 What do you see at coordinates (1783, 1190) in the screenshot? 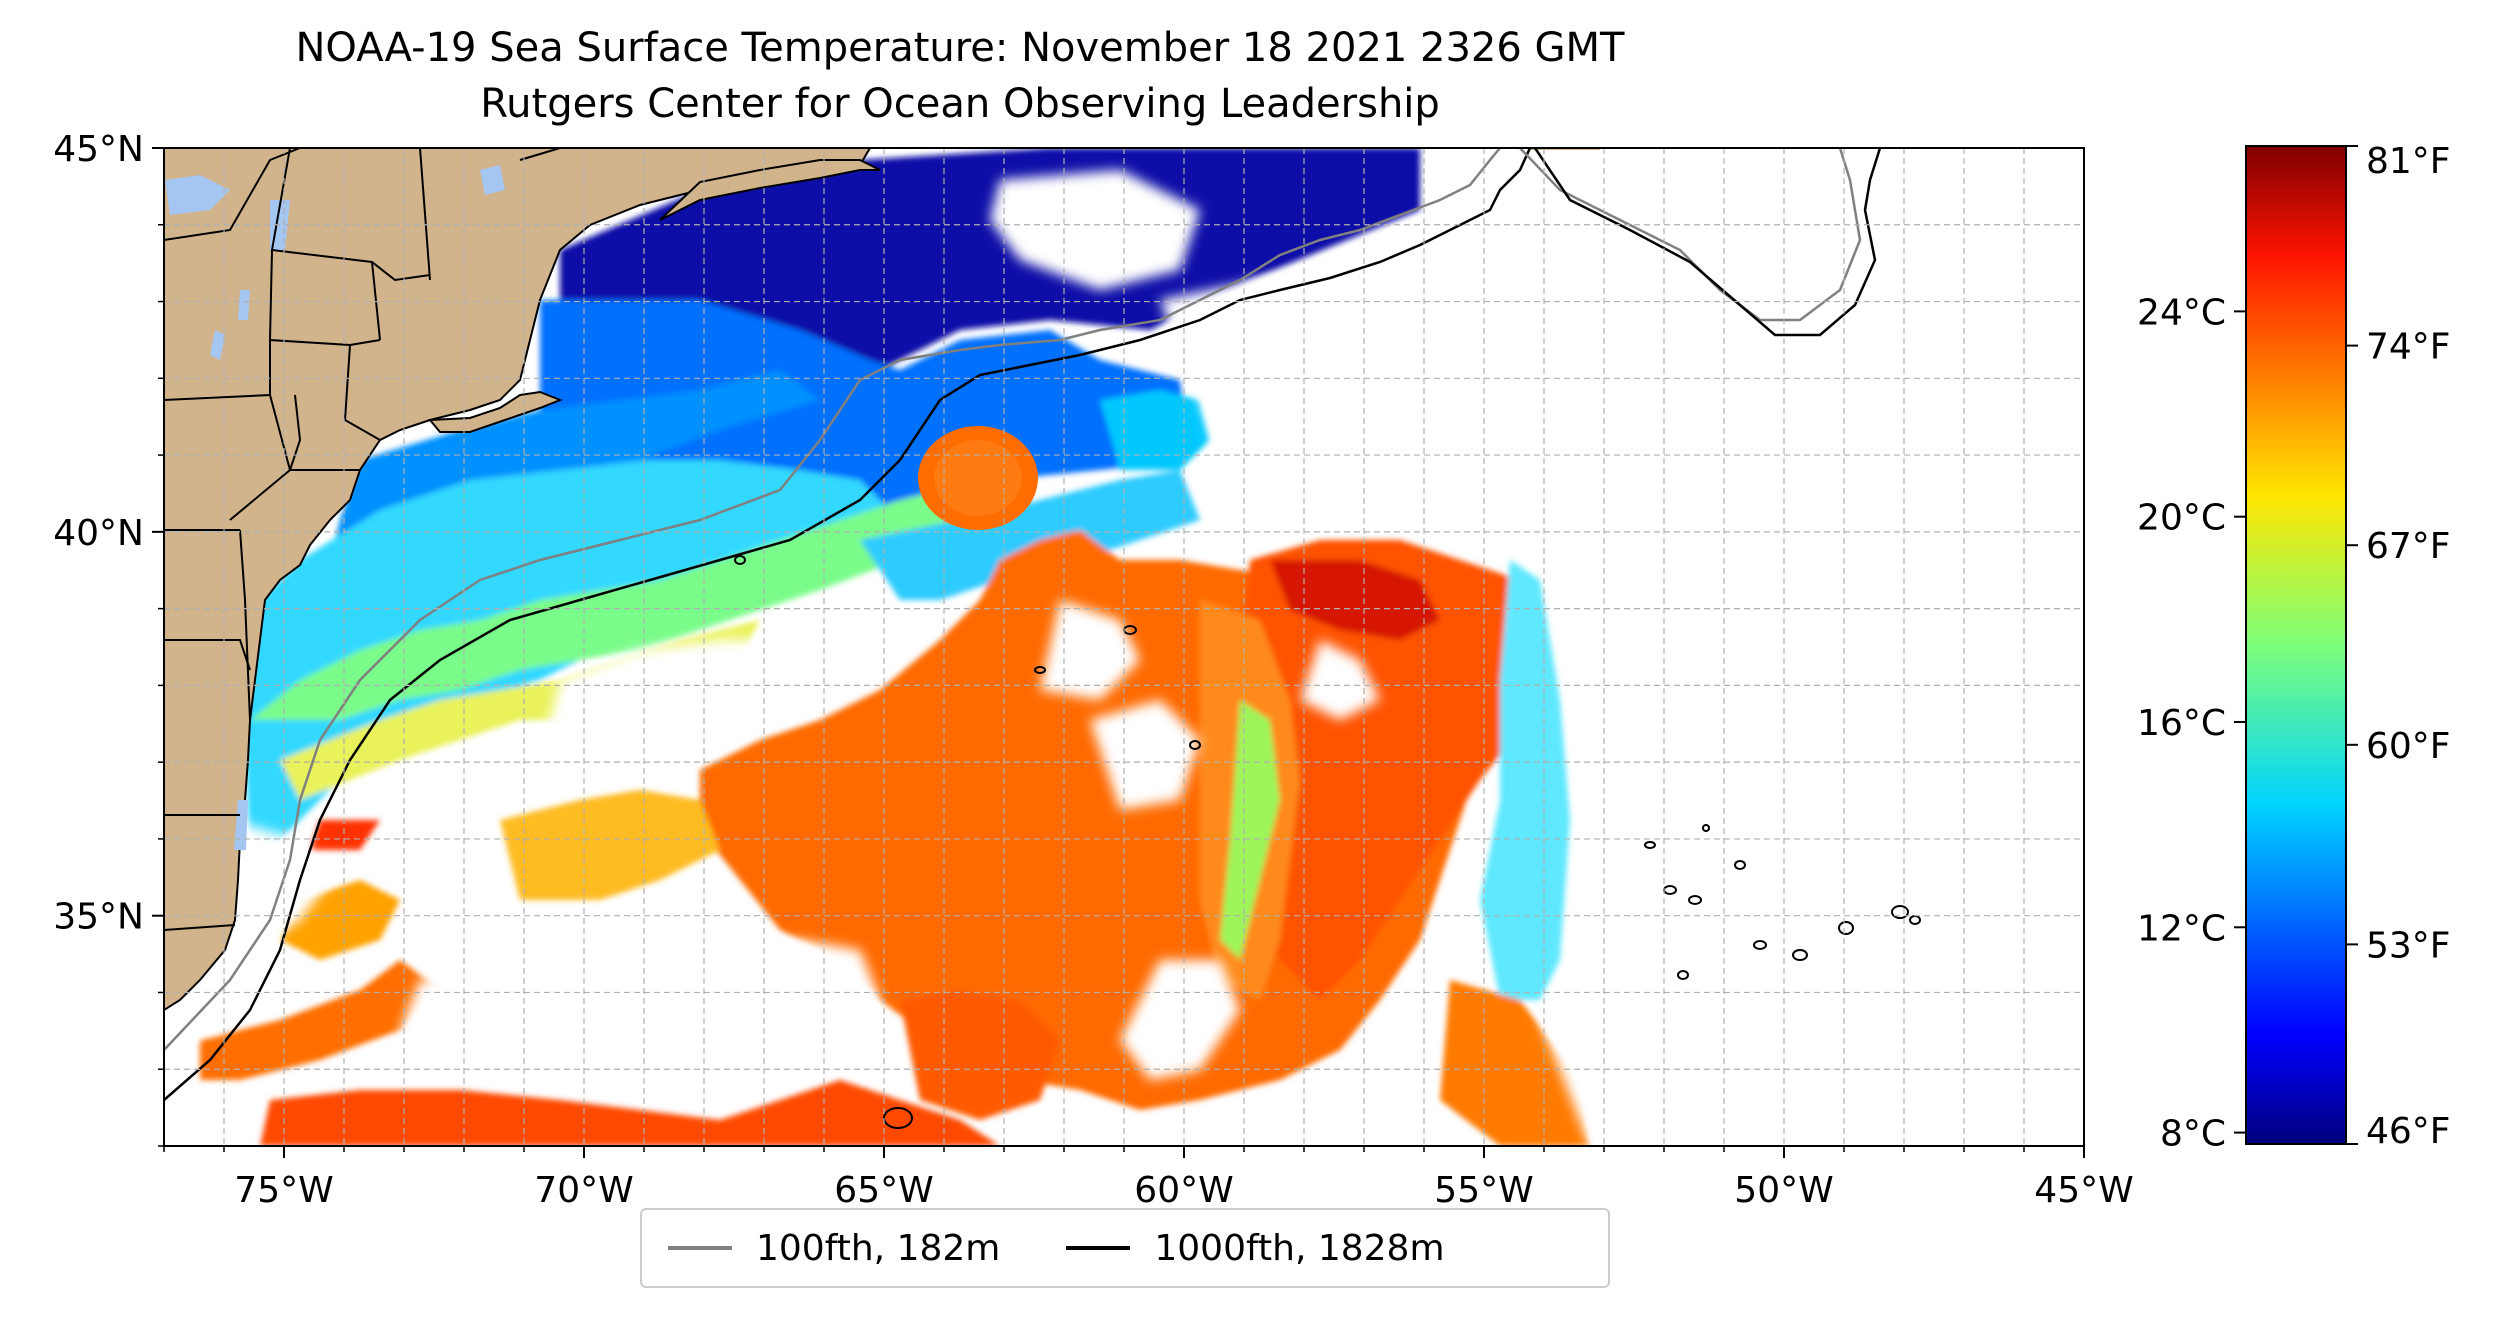
I see `lon-tick-label: 50°W` at bounding box center [1783, 1190].